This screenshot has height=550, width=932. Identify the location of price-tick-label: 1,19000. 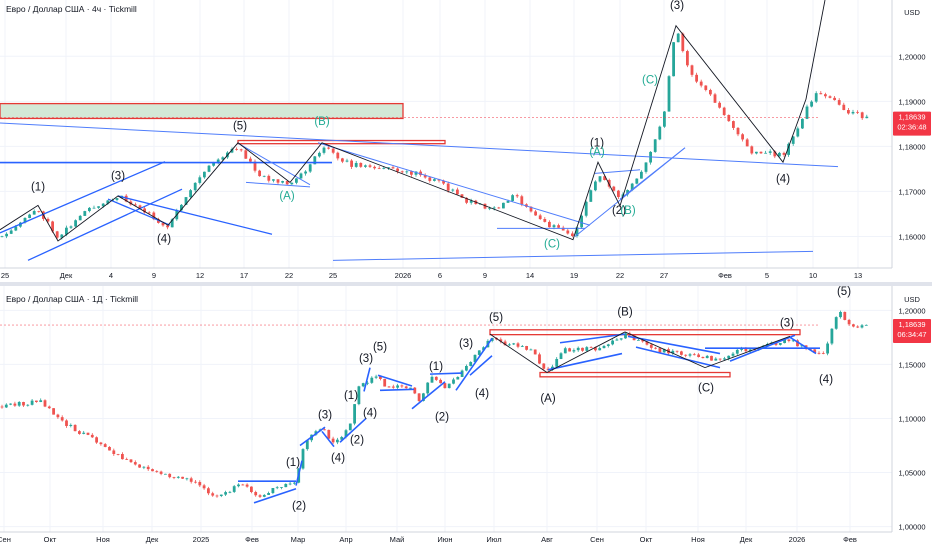
(911, 101).